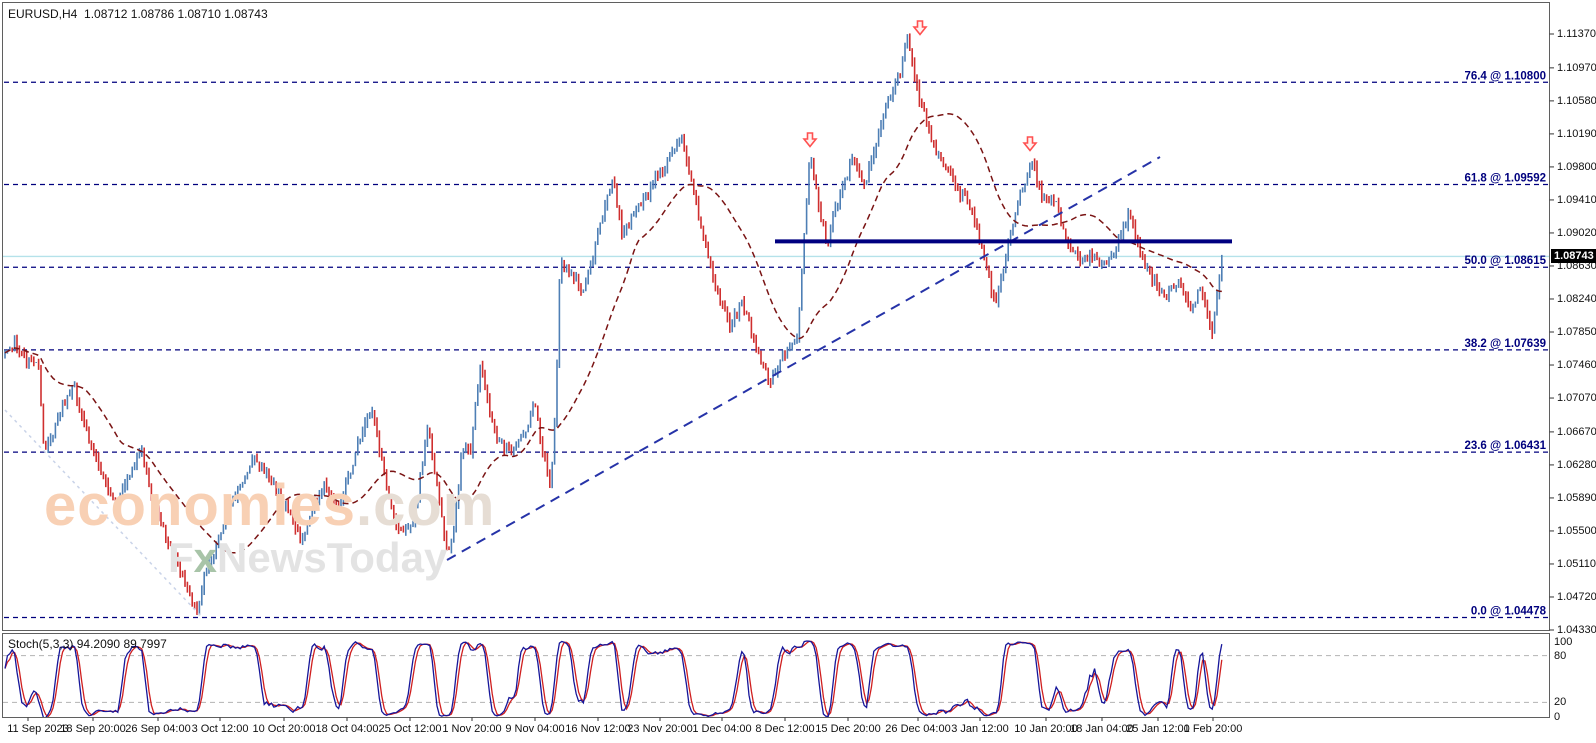  Describe the element at coordinates (246, 14) in the screenshot. I see `quote-close: 1.08743` at that location.